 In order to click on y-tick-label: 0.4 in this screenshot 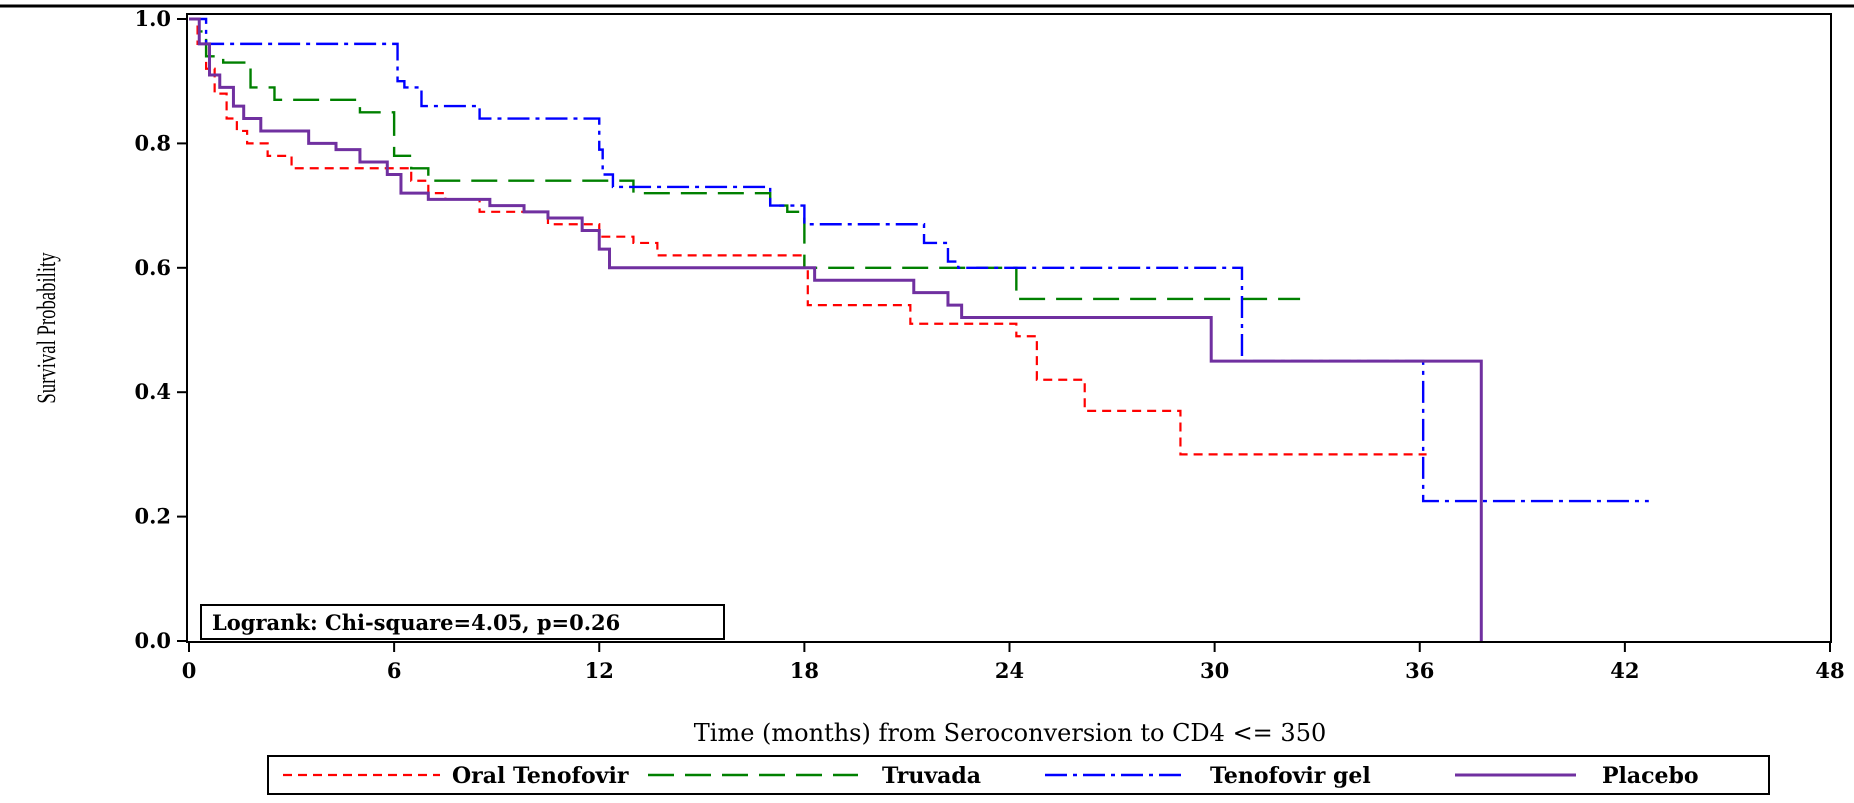, I will do `click(152, 391)`.